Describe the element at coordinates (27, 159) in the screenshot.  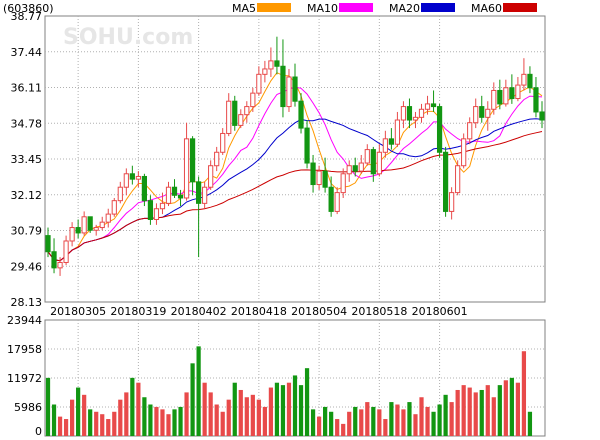
I see `price-tick-label: 33.45` at that location.